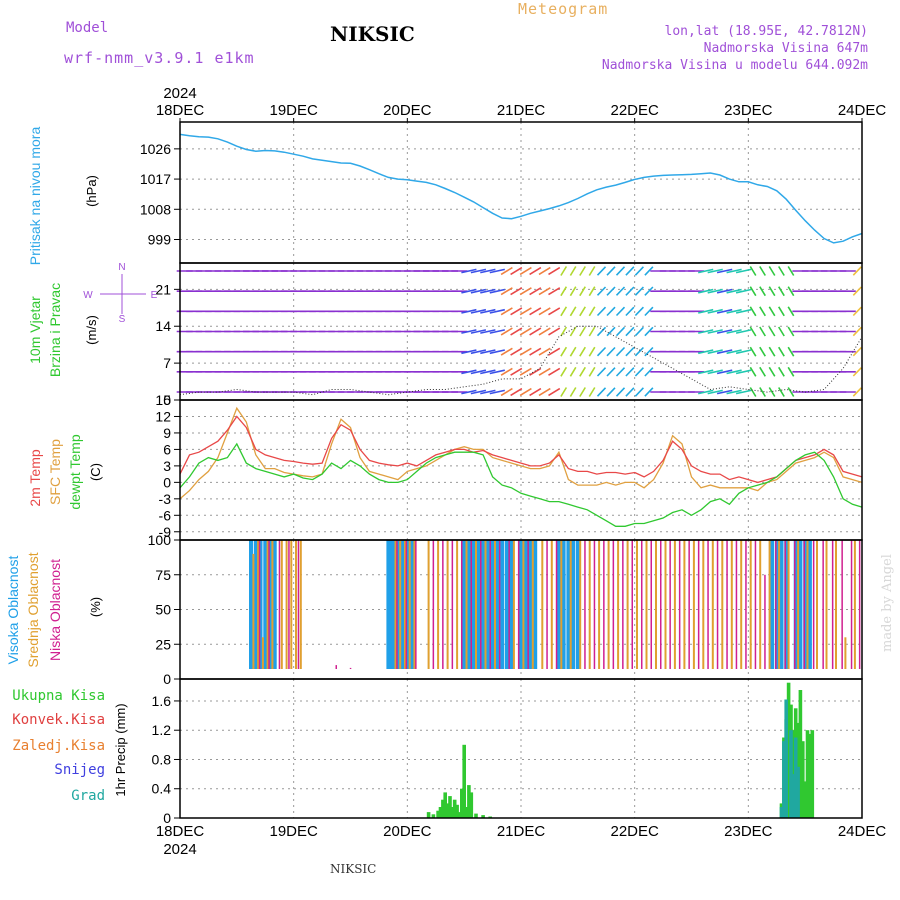 The width and height of the screenshot is (900, 900). What do you see at coordinates (734, 65) in the screenshot?
I see `model-altitude-text: Nadmorska Visina u modelu 644.092m` at bounding box center [734, 65].